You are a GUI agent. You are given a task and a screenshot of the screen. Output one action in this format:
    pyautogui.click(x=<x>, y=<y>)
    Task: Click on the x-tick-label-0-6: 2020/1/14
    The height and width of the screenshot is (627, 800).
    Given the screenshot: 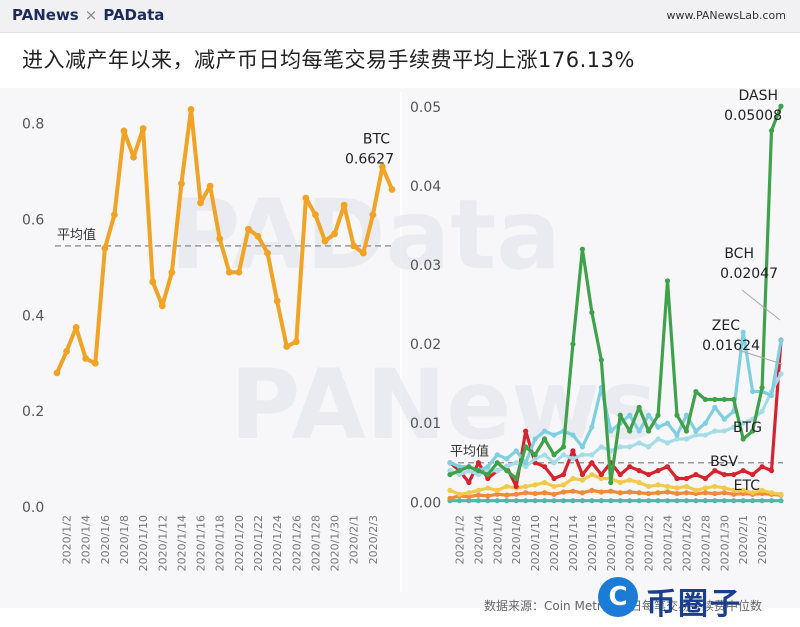 What is the action you would take?
    pyautogui.click(x=181, y=543)
    